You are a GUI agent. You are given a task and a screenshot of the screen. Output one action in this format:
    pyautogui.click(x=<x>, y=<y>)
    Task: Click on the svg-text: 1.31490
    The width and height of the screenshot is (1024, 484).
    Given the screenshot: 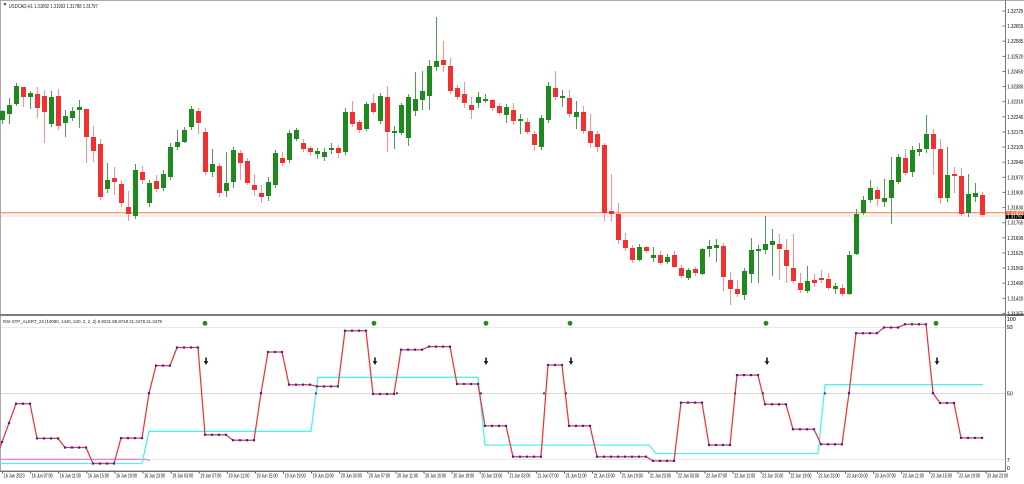 What is the action you would take?
    pyautogui.click(x=1015, y=284)
    